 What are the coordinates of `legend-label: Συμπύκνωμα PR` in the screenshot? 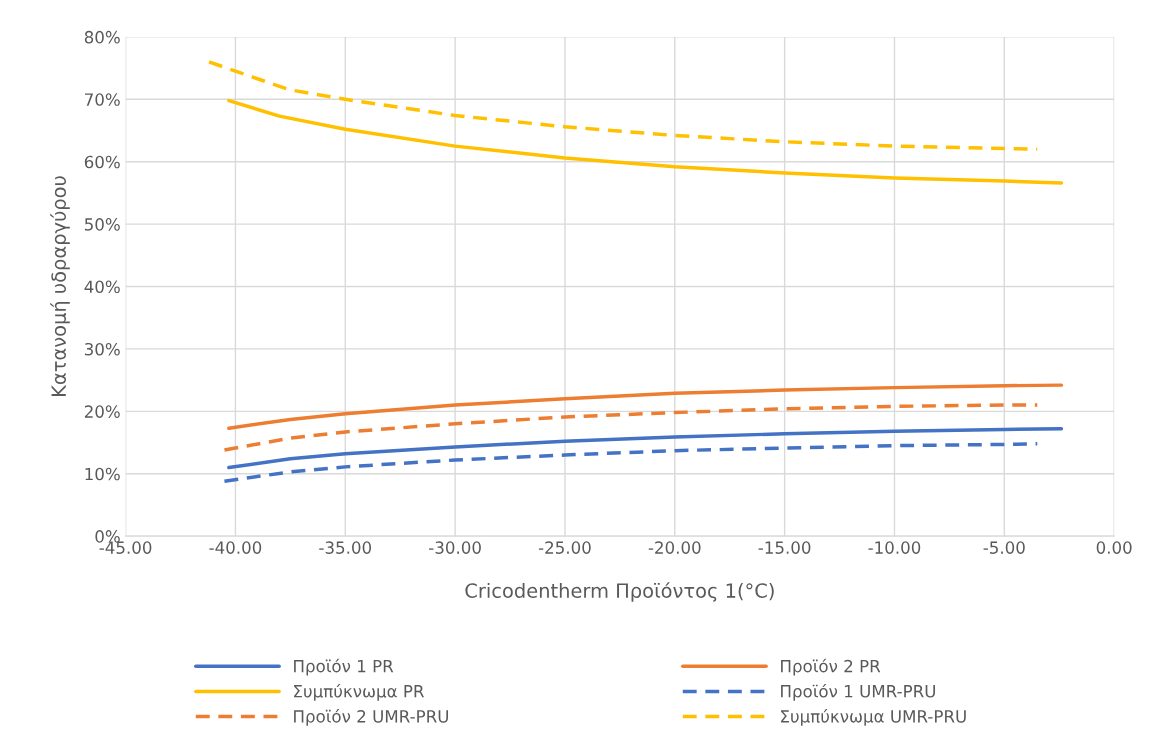 It's located at (359, 692).